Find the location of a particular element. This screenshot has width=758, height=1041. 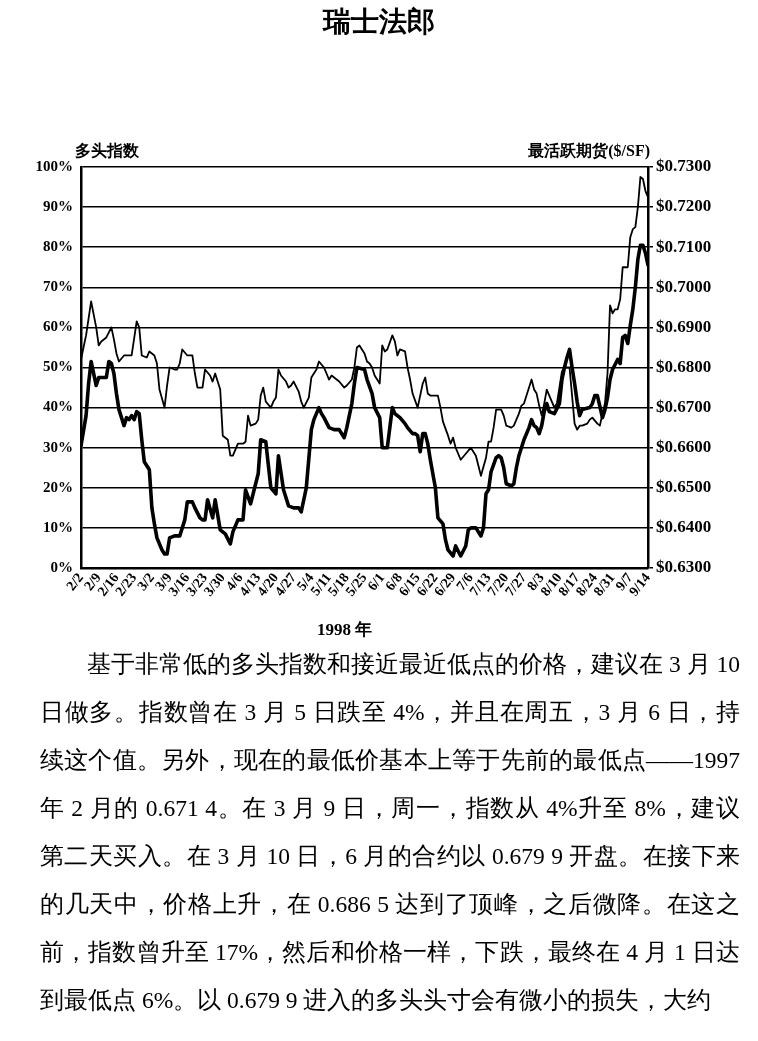

y-tick-label: 40% is located at coordinates (58, 406).